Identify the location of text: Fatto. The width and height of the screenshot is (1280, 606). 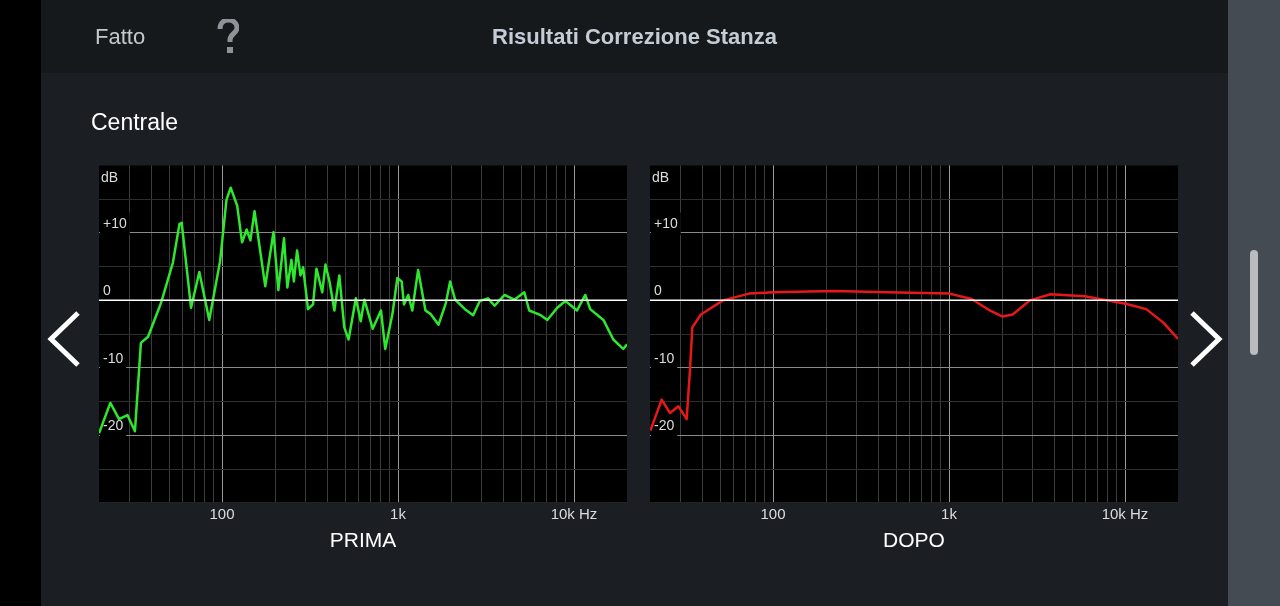
(120, 37).